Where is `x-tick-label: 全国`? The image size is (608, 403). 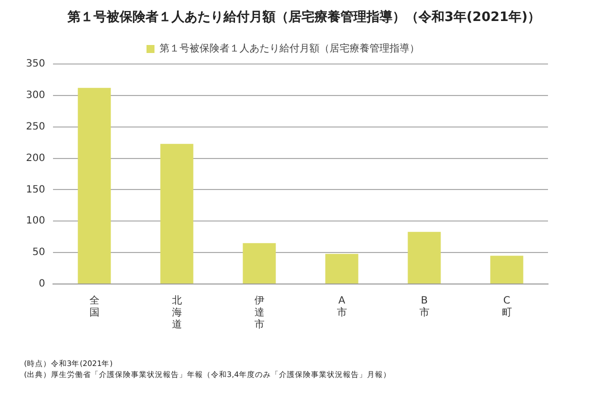 x-tick-label: 全国 is located at coordinates (94, 306).